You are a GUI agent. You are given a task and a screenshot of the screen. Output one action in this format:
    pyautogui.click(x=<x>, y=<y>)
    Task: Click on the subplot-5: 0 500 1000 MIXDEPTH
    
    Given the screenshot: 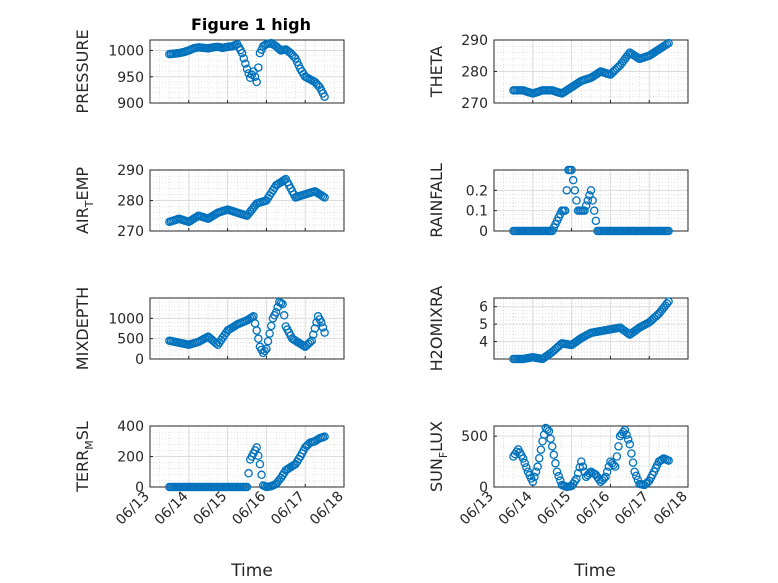 What is the action you would take?
    pyautogui.click(x=209, y=328)
    